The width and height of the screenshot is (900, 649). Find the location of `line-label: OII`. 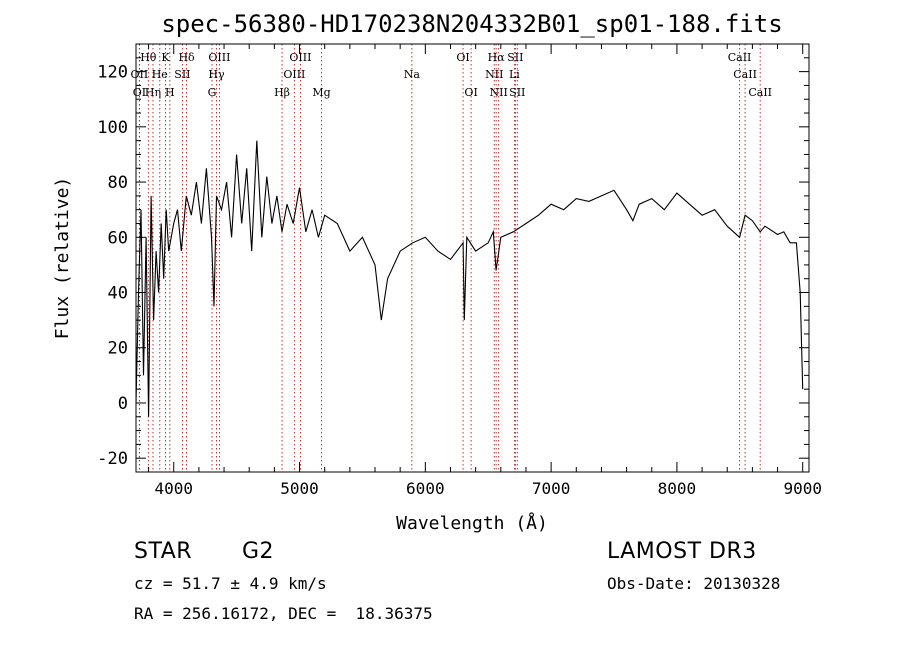

line-label: OII is located at coordinates (140, 74).